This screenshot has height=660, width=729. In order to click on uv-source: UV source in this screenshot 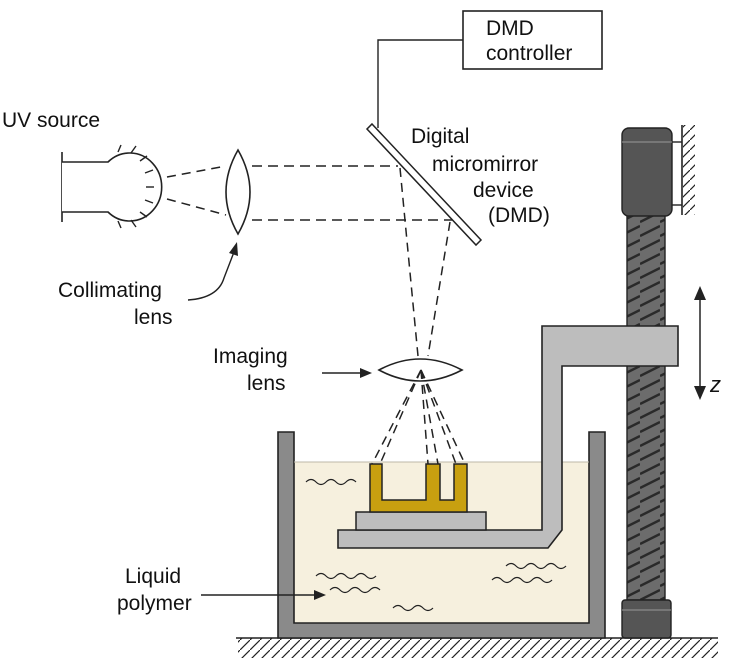, I will do `click(82, 169)`.